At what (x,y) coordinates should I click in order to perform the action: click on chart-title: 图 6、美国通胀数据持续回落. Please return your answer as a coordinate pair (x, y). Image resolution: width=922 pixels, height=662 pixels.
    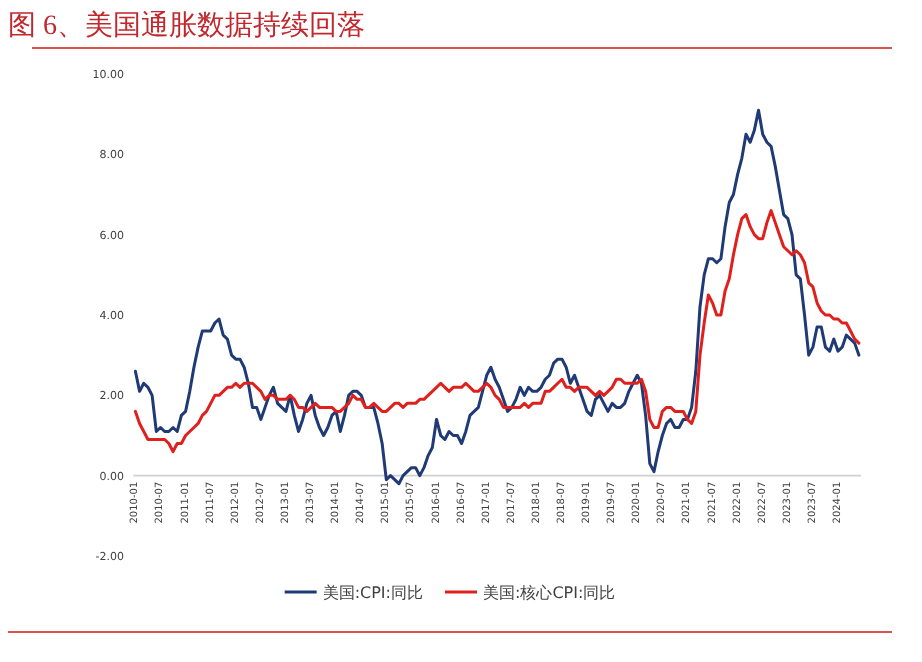
    Looking at the image, I should click on (186, 26).